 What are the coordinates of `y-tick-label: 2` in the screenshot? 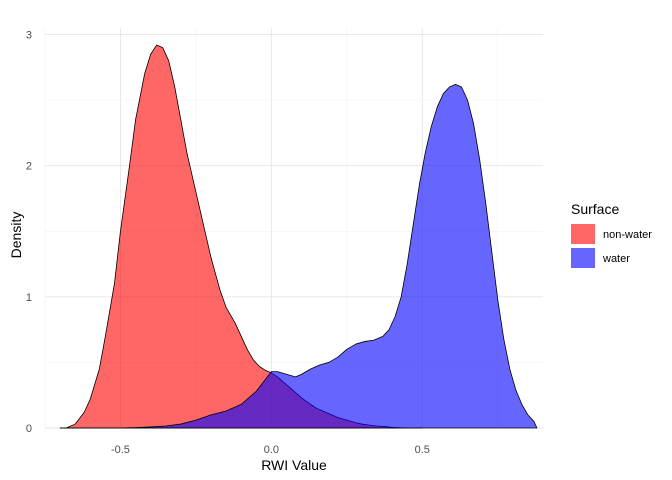 It's located at (29, 167).